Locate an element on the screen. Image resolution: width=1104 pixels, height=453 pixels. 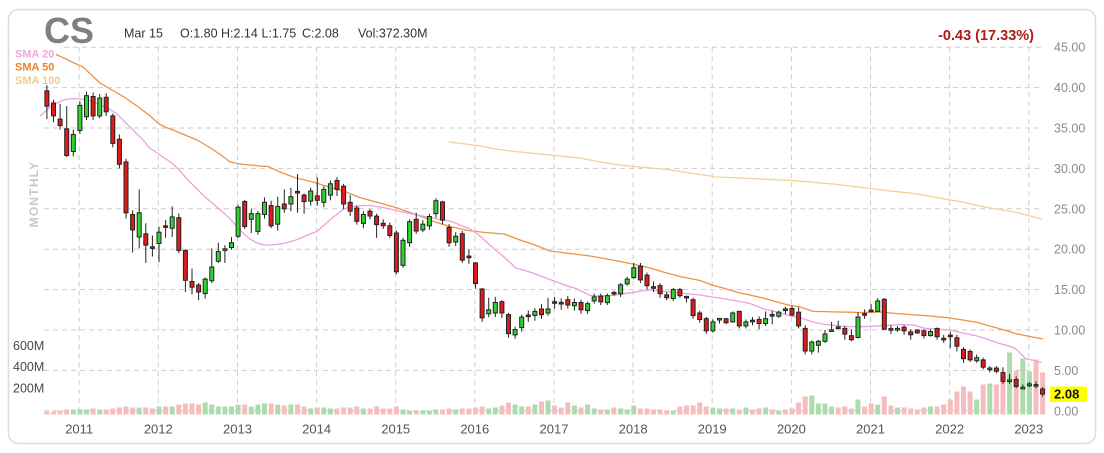
svg-text: 2019 is located at coordinates (712, 429).